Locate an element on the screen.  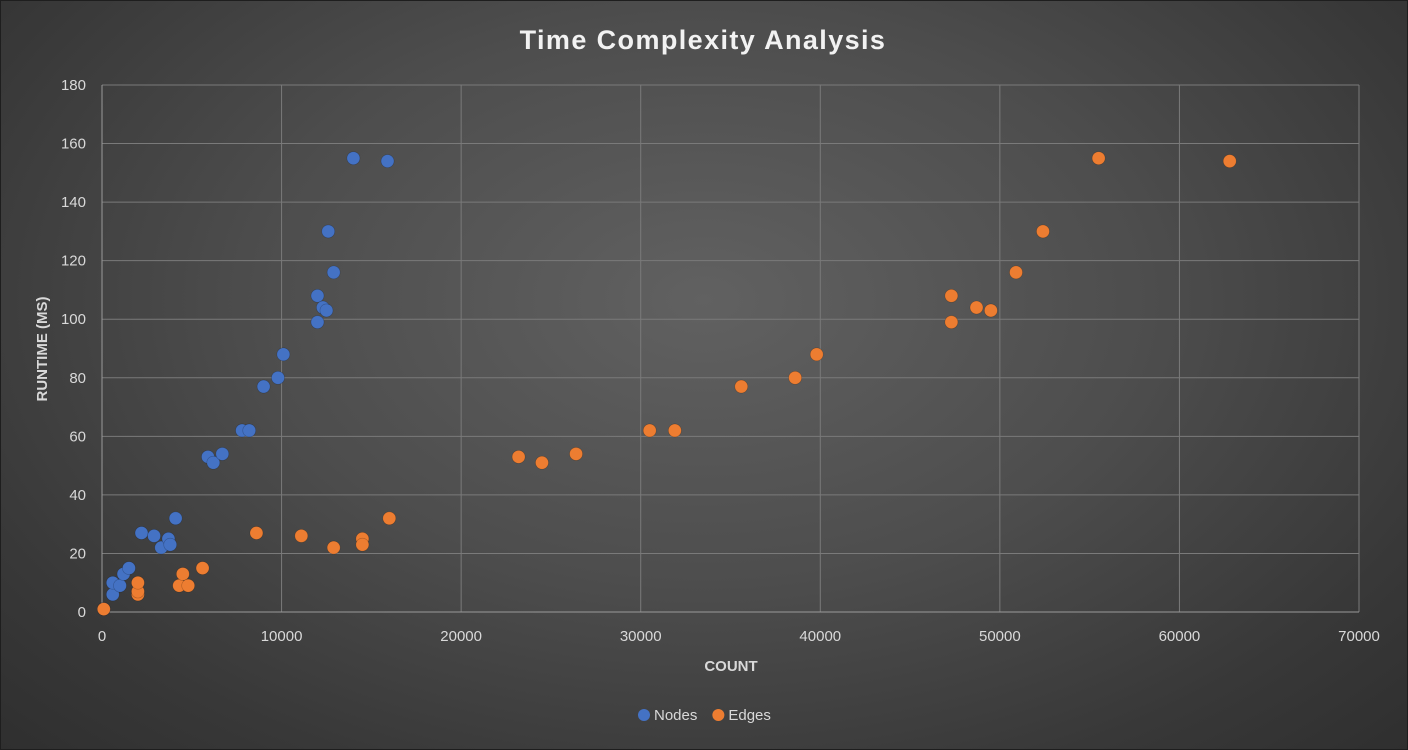
x-tick-label: 20000 is located at coordinates (461, 636).